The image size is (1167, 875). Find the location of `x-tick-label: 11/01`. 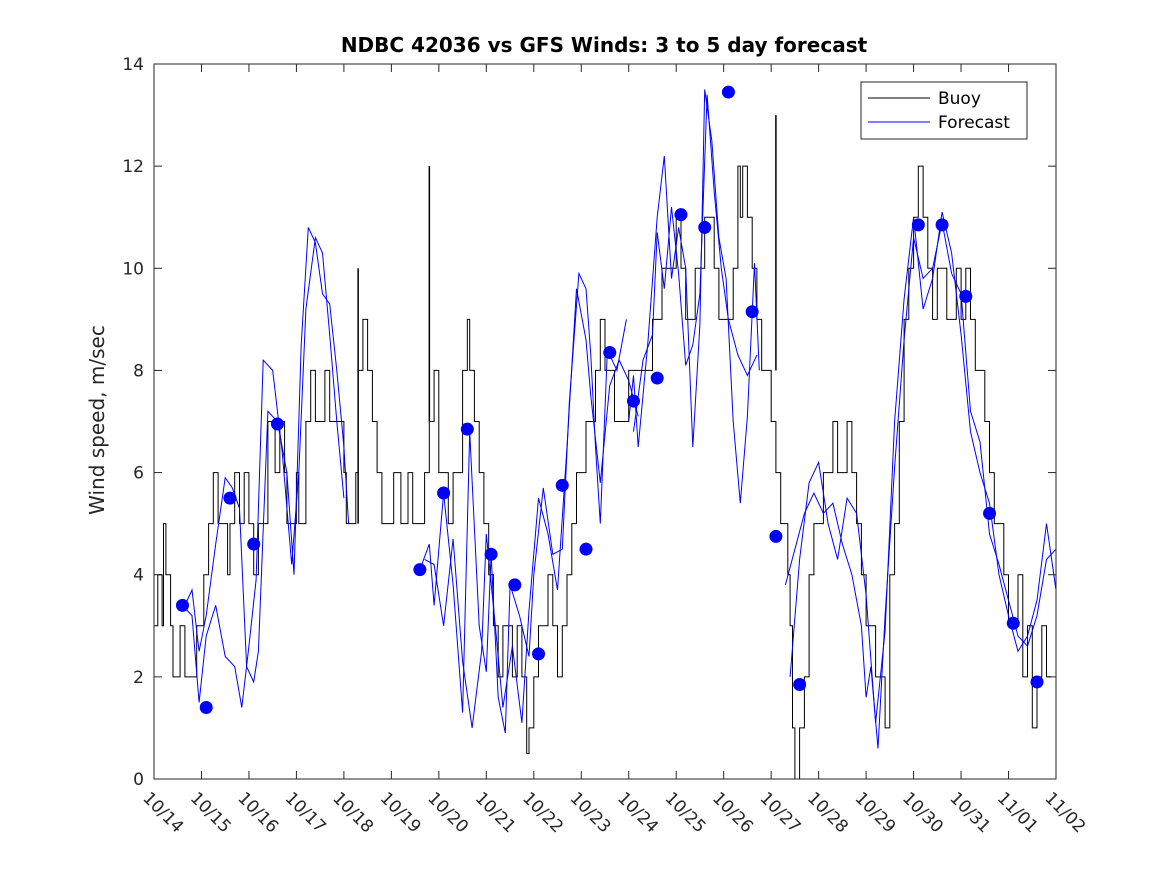

x-tick-label: 11/01 is located at coordinates (1017, 812).